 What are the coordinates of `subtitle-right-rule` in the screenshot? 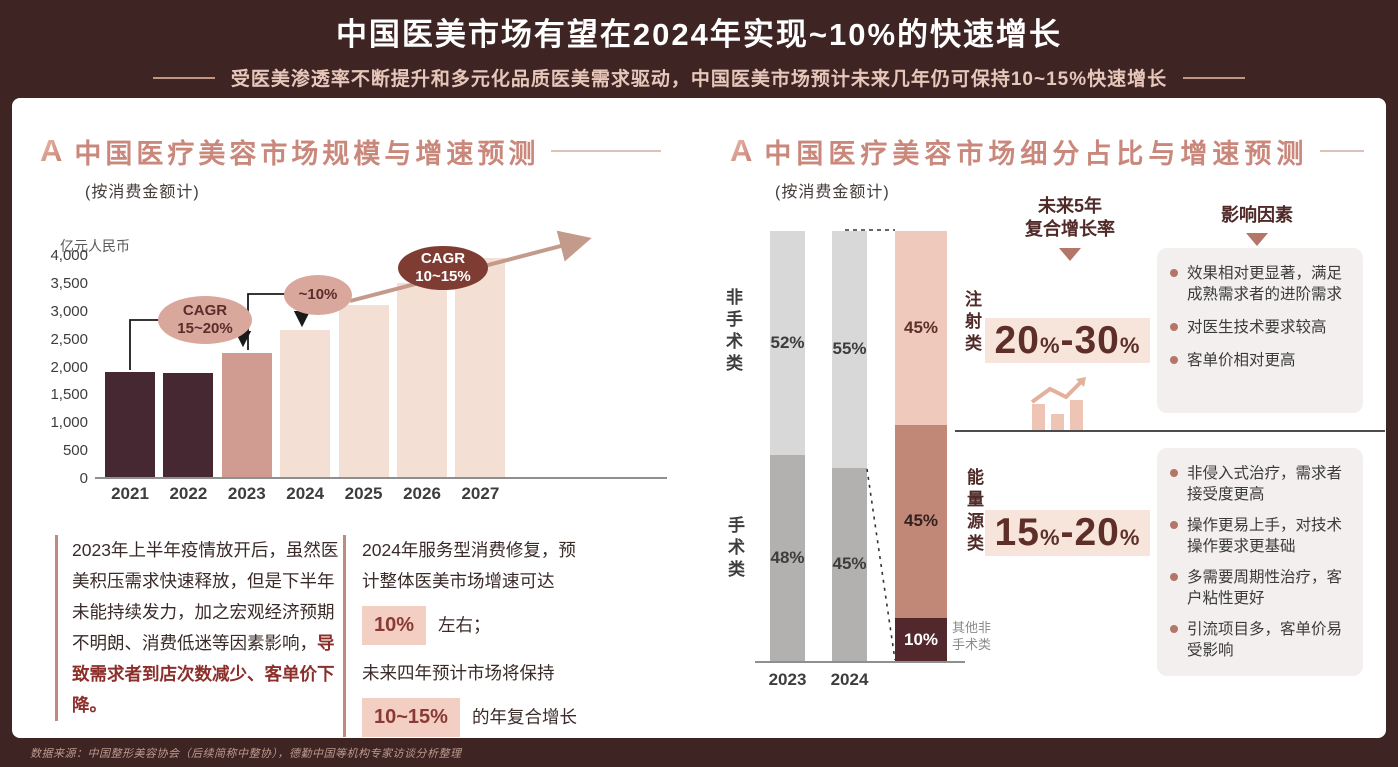 It's located at (1214, 77).